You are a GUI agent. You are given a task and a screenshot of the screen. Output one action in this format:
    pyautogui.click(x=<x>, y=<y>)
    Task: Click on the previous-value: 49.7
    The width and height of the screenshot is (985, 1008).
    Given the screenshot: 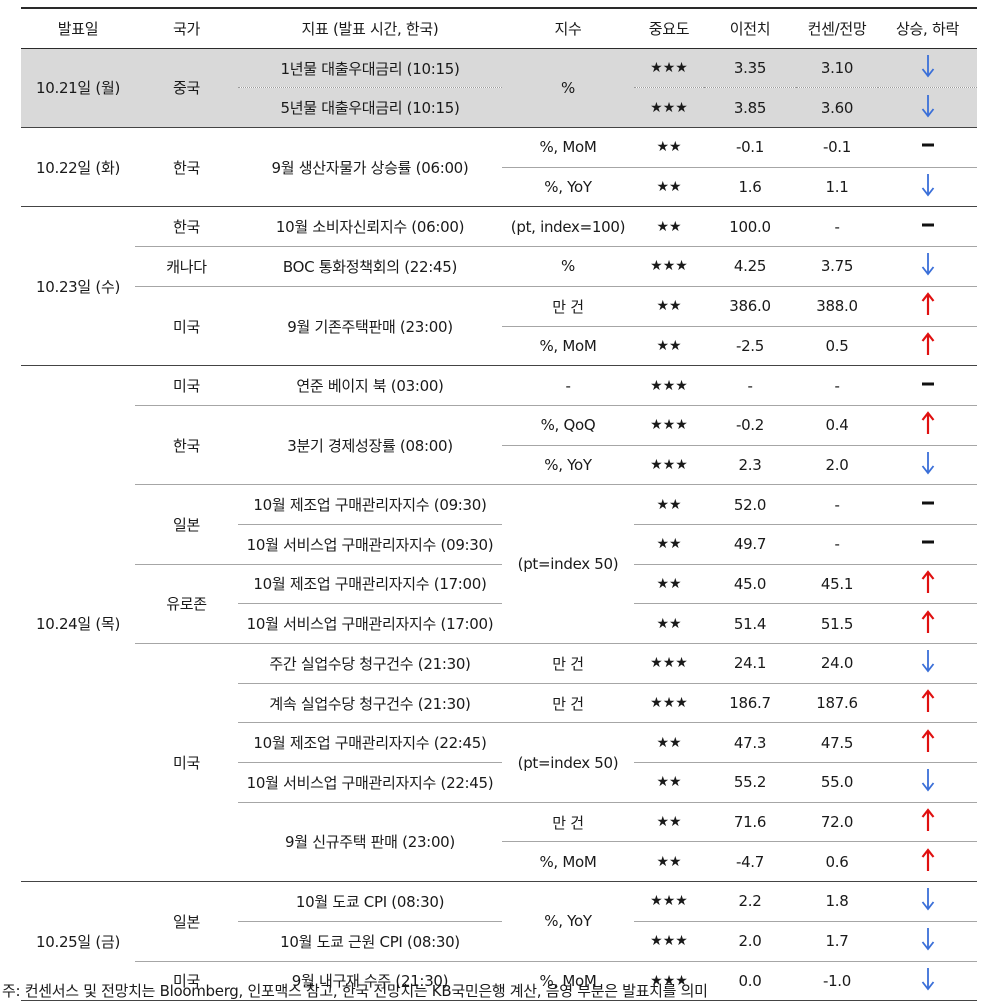 What is the action you would take?
    pyautogui.click(x=750, y=544)
    